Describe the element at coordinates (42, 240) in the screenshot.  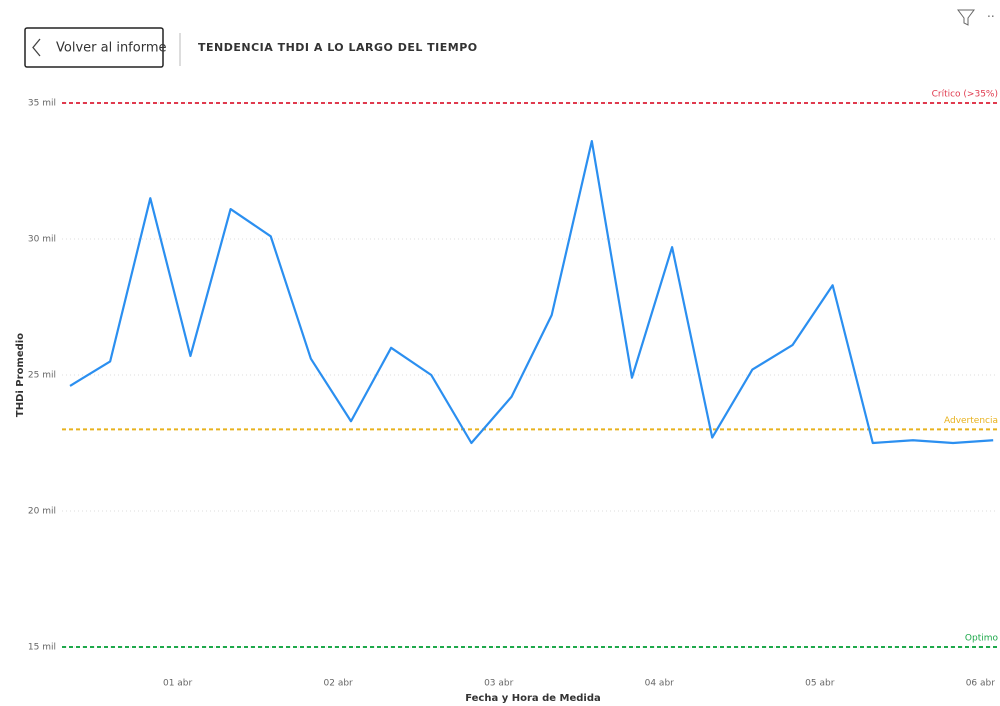
I see `y-tick-label: 30 mil` at that location.